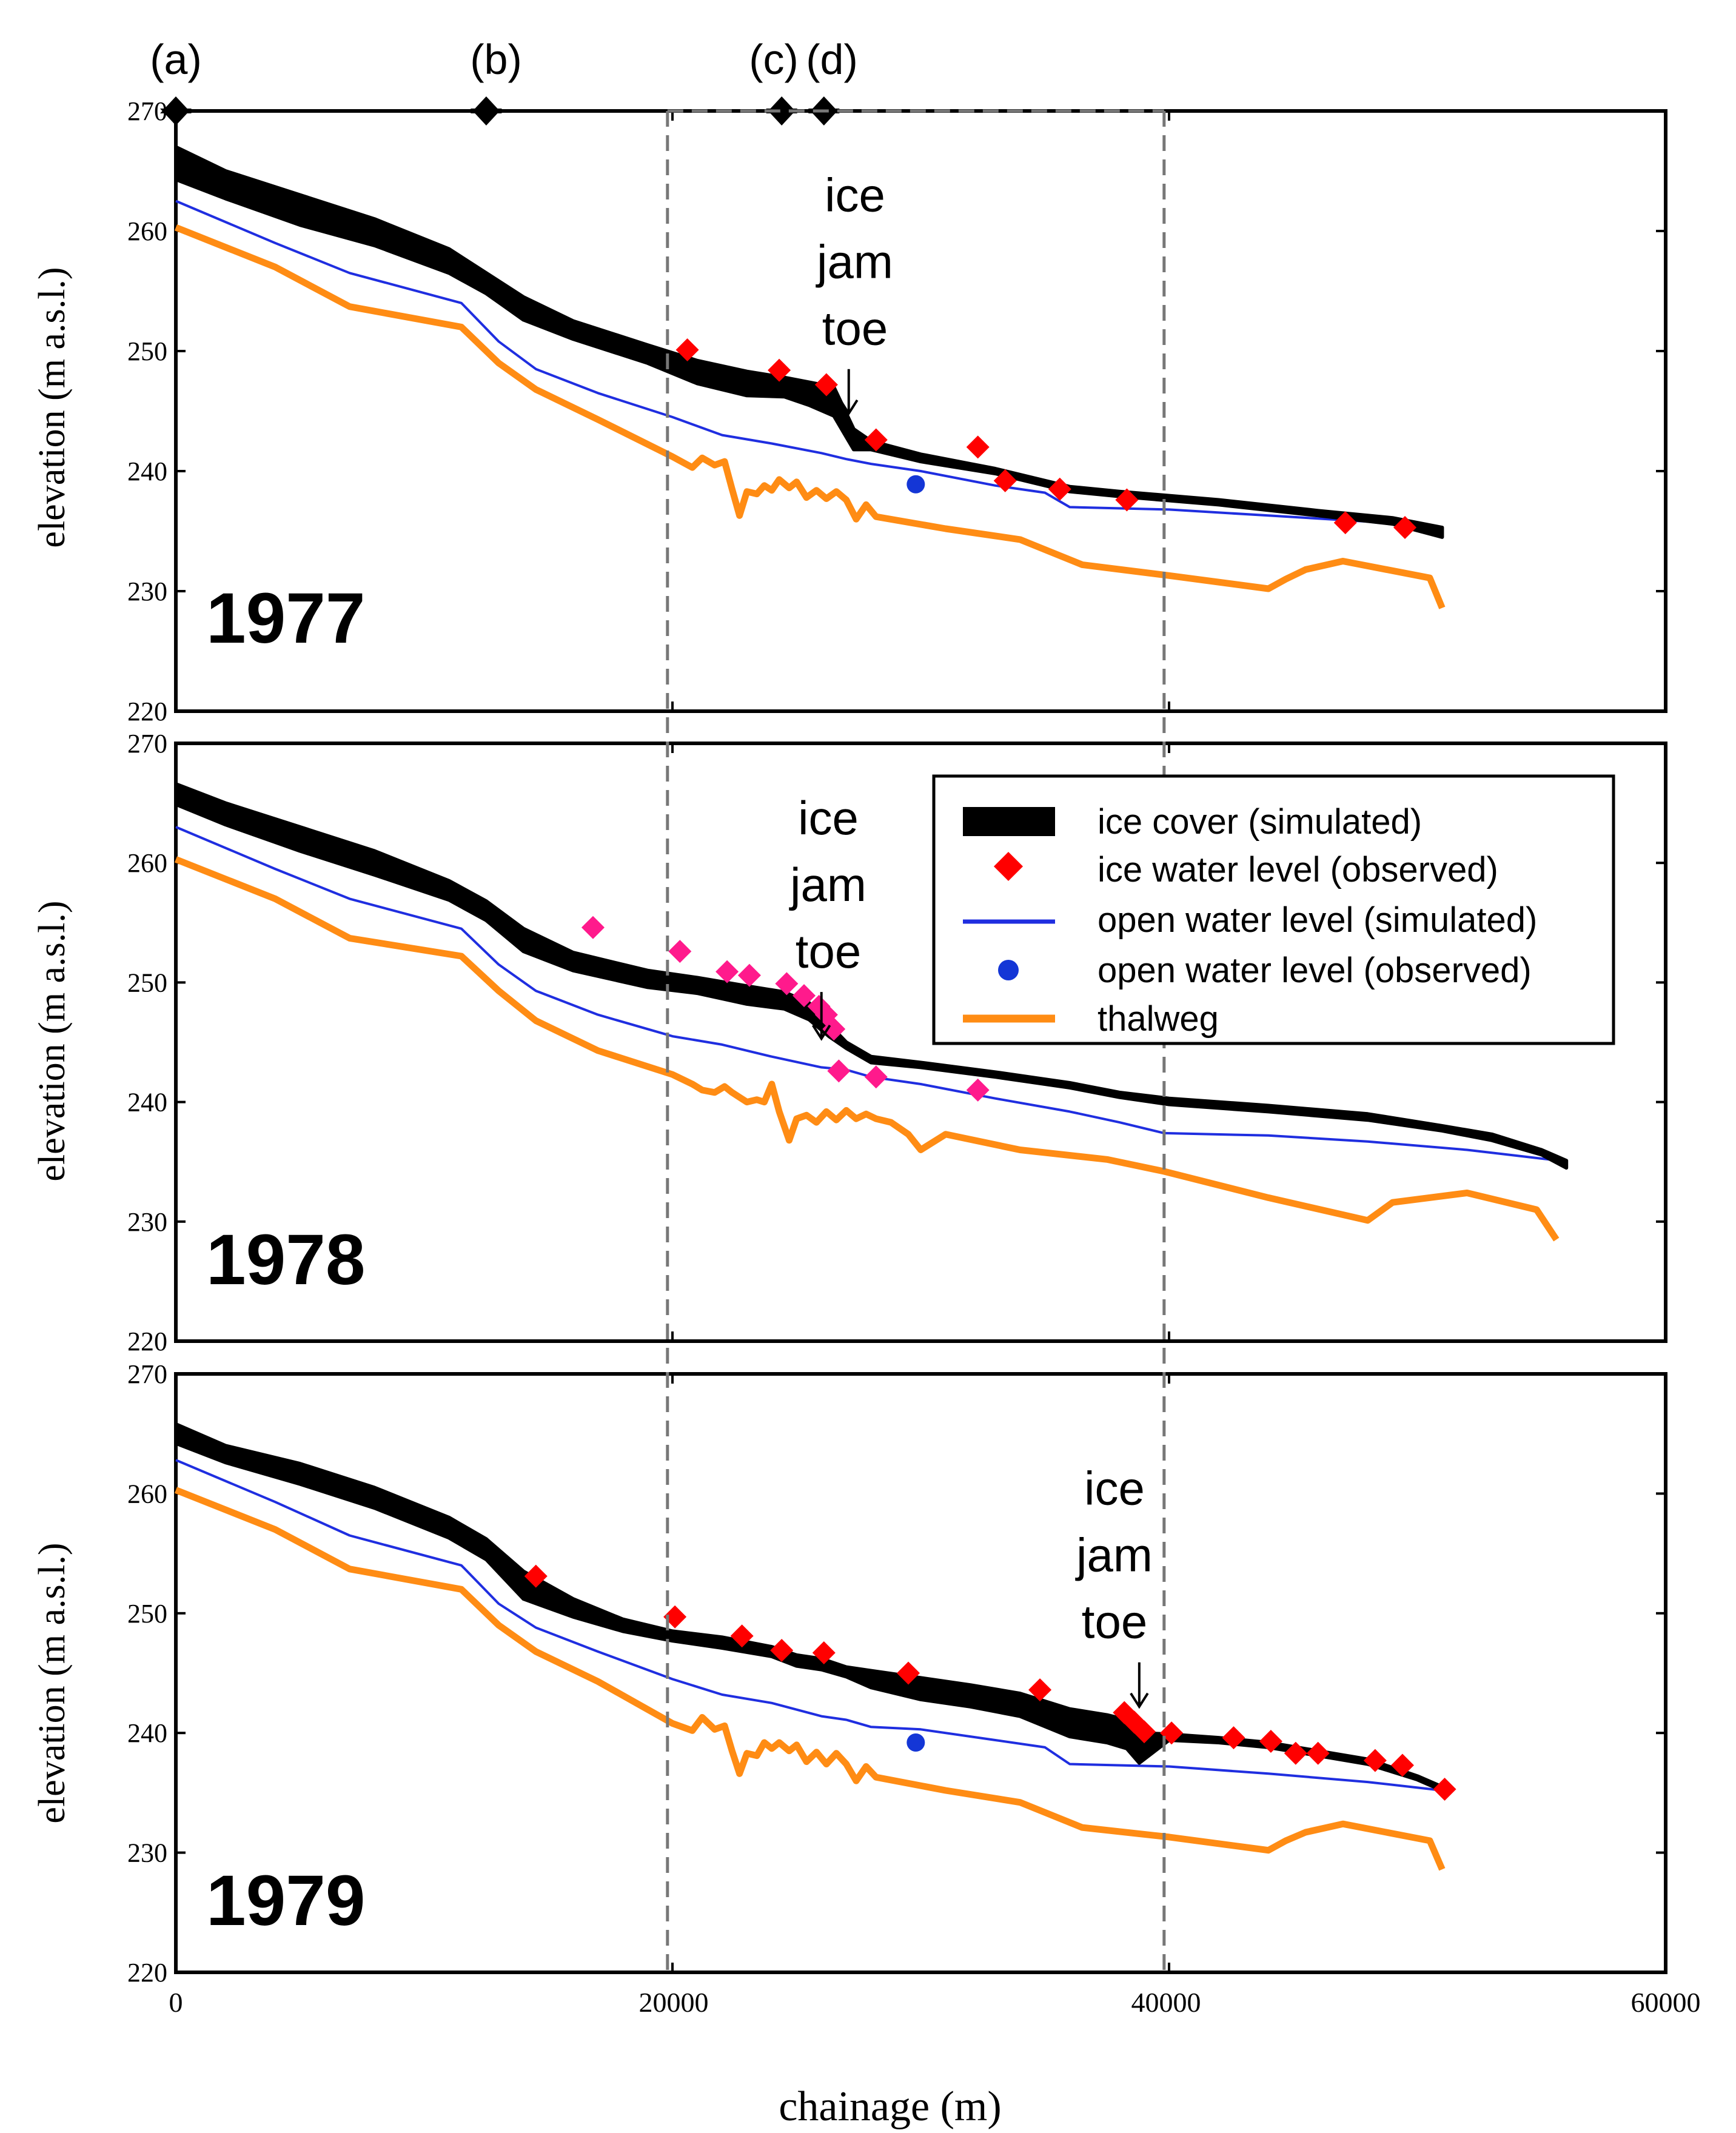 The width and height of the screenshot is (1736, 2133). What do you see at coordinates (1008, 970) in the screenshot?
I see `legend-open-water-obs-swatch` at bounding box center [1008, 970].